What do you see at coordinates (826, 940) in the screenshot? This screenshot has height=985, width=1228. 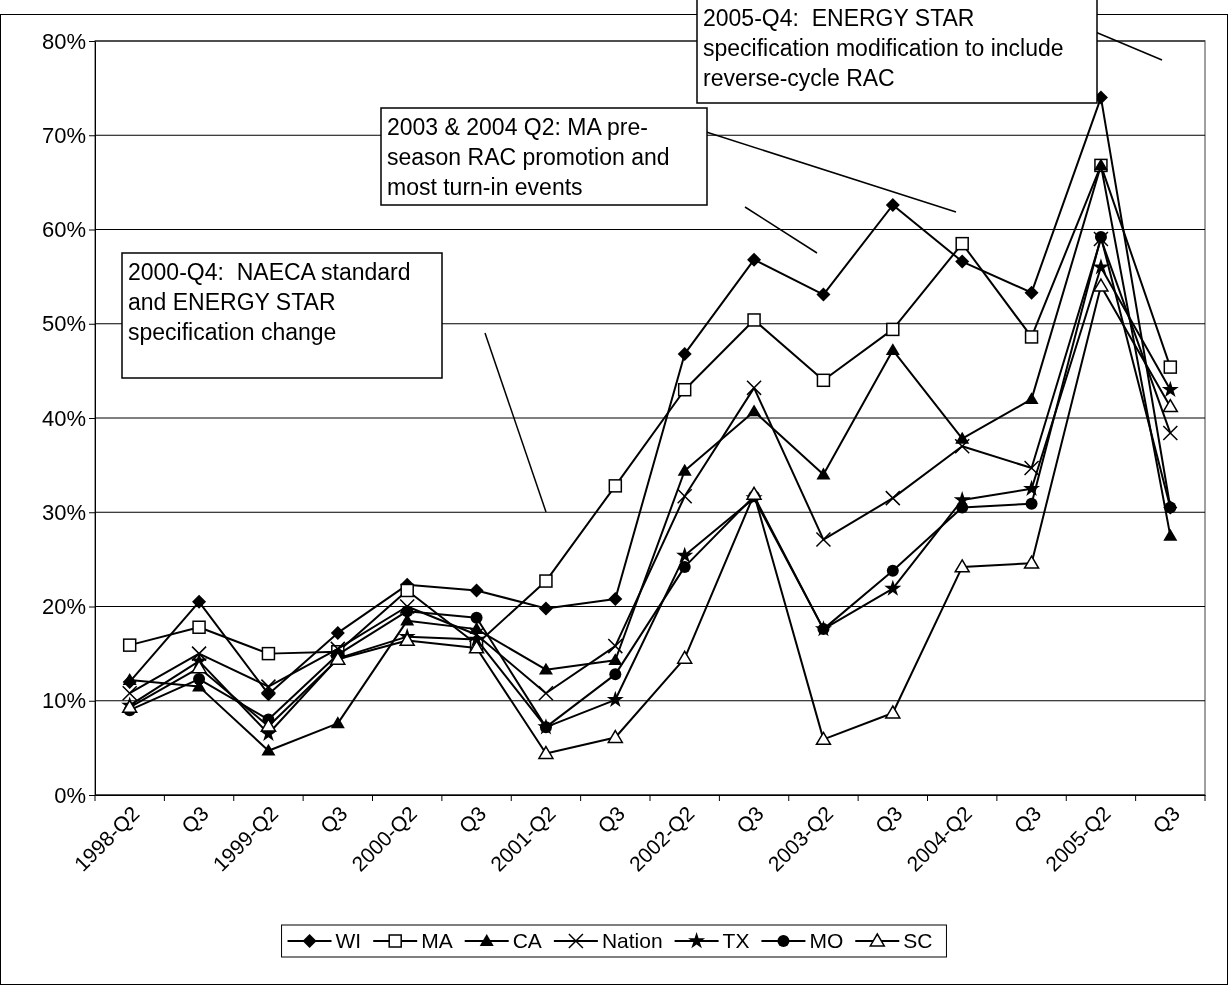 I see `legend-label: MO` at bounding box center [826, 940].